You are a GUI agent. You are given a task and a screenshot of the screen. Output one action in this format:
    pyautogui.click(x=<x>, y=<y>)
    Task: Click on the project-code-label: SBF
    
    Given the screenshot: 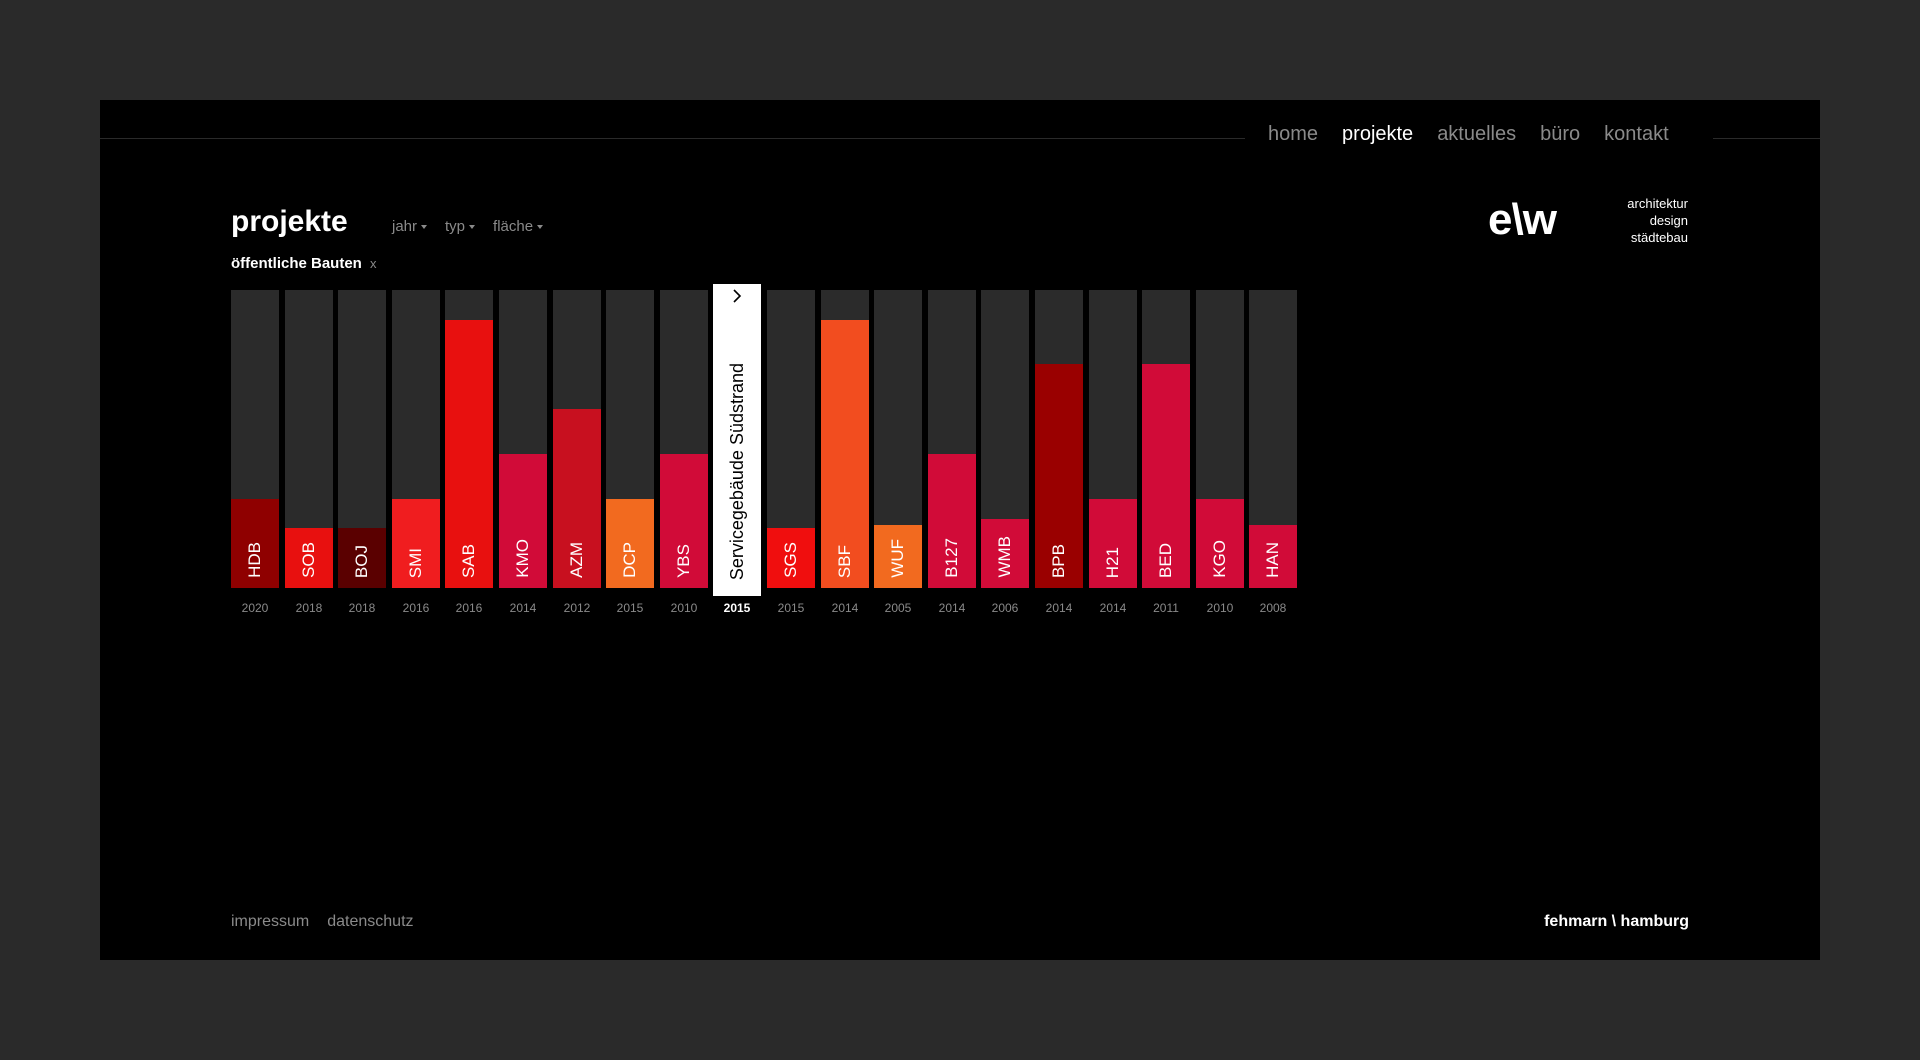 What is the action you would take?
    pyautogui.click(x=844, y=561)
    